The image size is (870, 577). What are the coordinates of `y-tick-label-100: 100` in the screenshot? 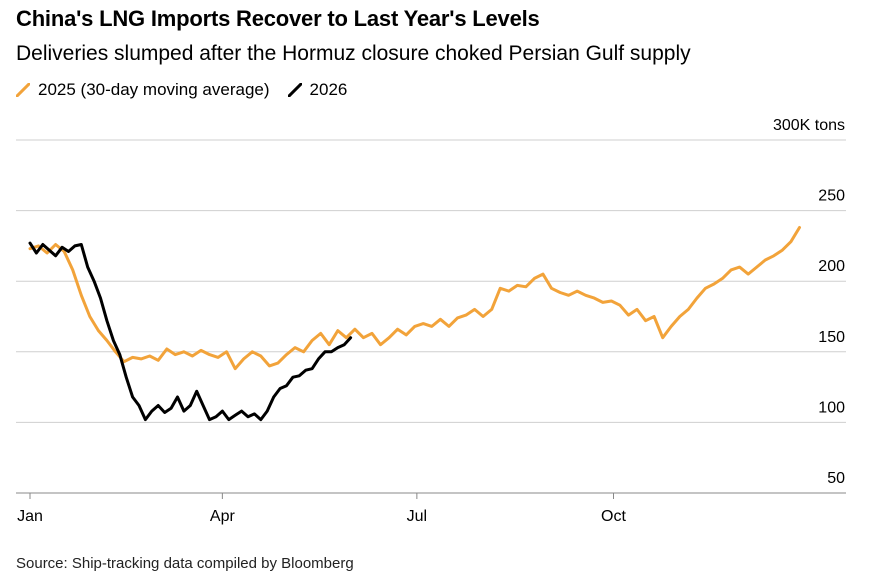 It's located at (831, 407).